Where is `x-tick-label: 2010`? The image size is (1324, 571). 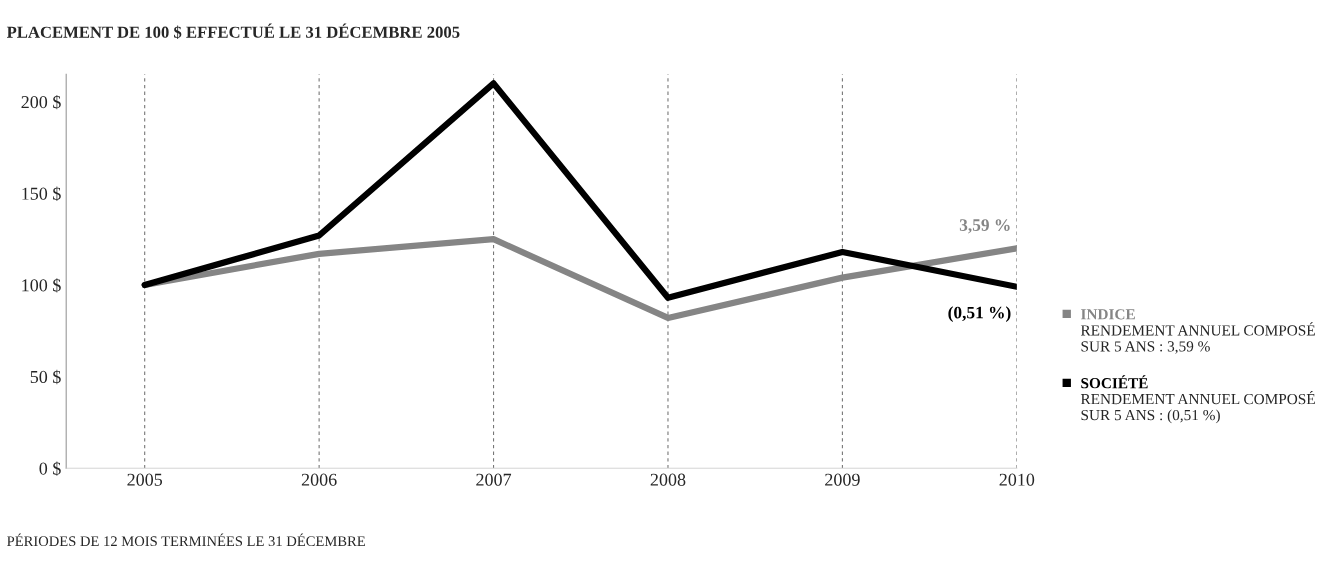
x-tick-label: 2010 is located at coordinates (1017, 479).